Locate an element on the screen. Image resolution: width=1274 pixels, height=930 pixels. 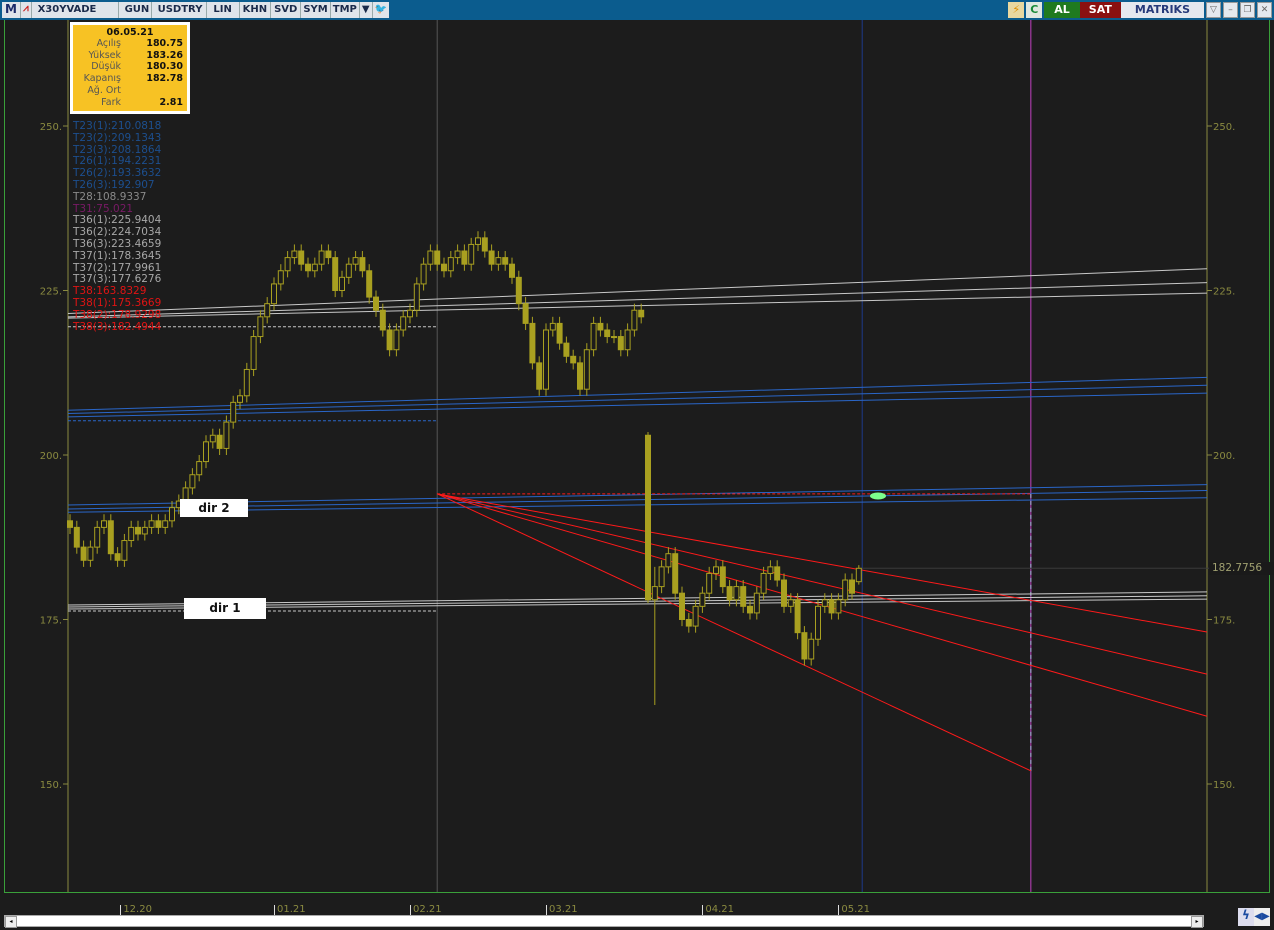
minimize-icon: – is located at coordinates (1230, 10).